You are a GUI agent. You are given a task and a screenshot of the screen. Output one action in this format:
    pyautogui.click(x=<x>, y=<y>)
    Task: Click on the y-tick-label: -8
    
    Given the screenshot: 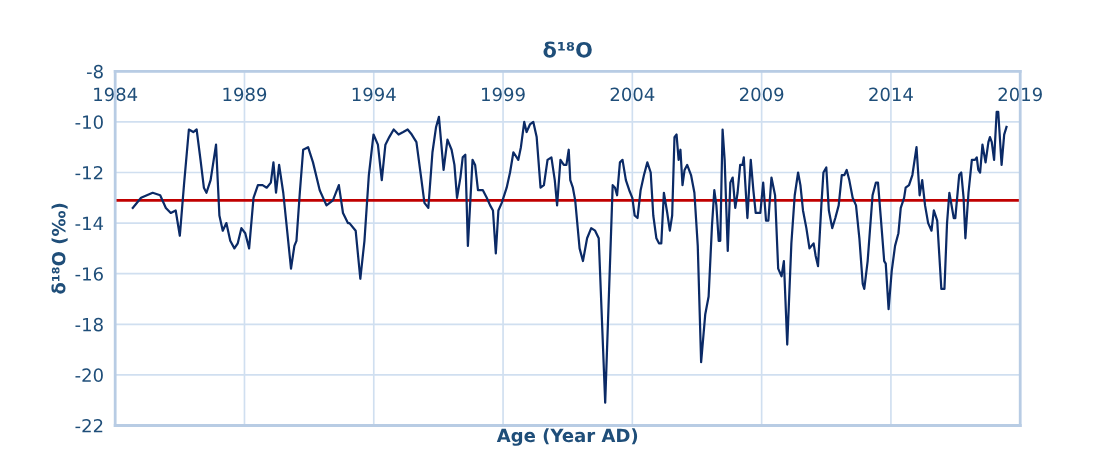 What is the action you would take?
    pyautogui.click(x=94, y=71)
    